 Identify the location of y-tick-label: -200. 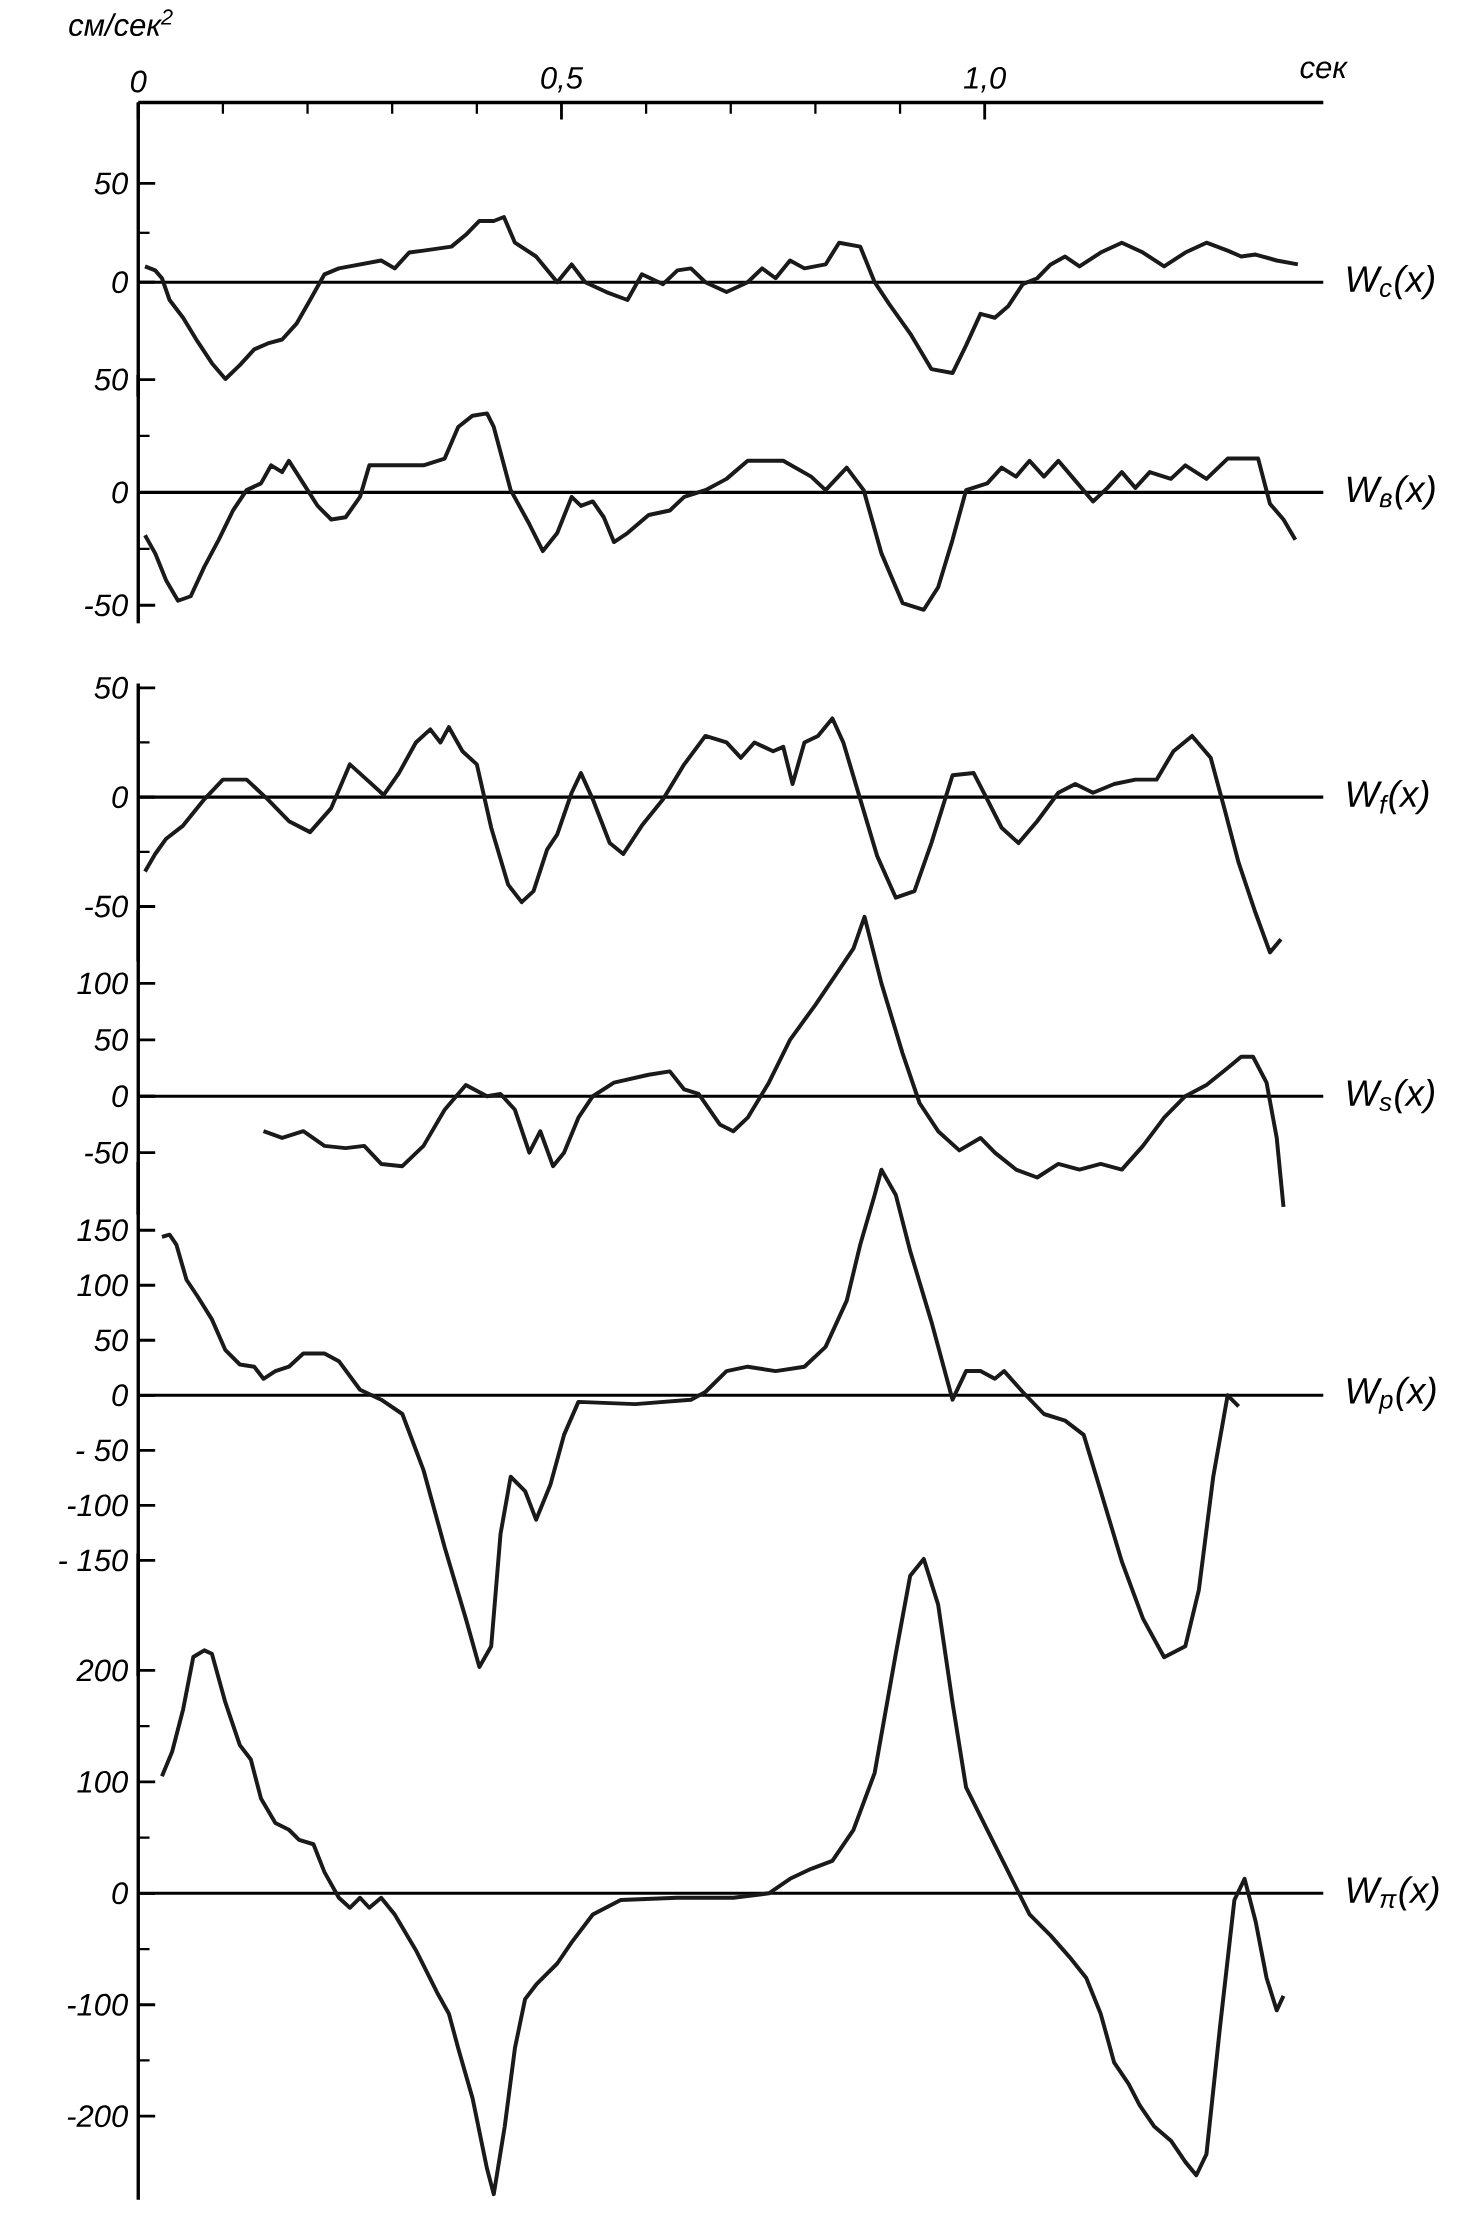
(98, 2116).